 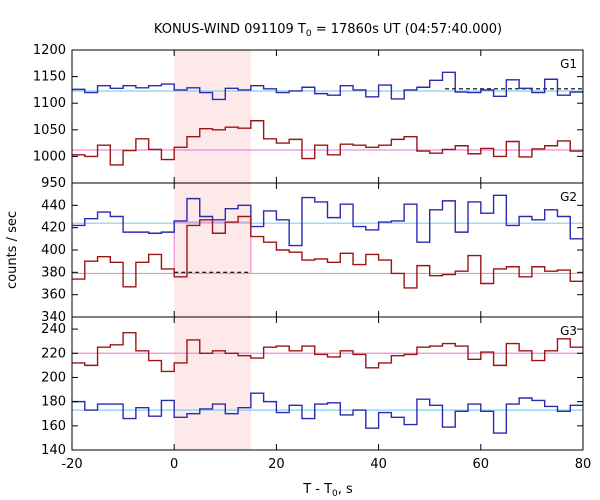 What do you see at coordinates (568, 331) in the screenshot?
I see `panel-g3-label: G3` at bounding box center [568, 331].